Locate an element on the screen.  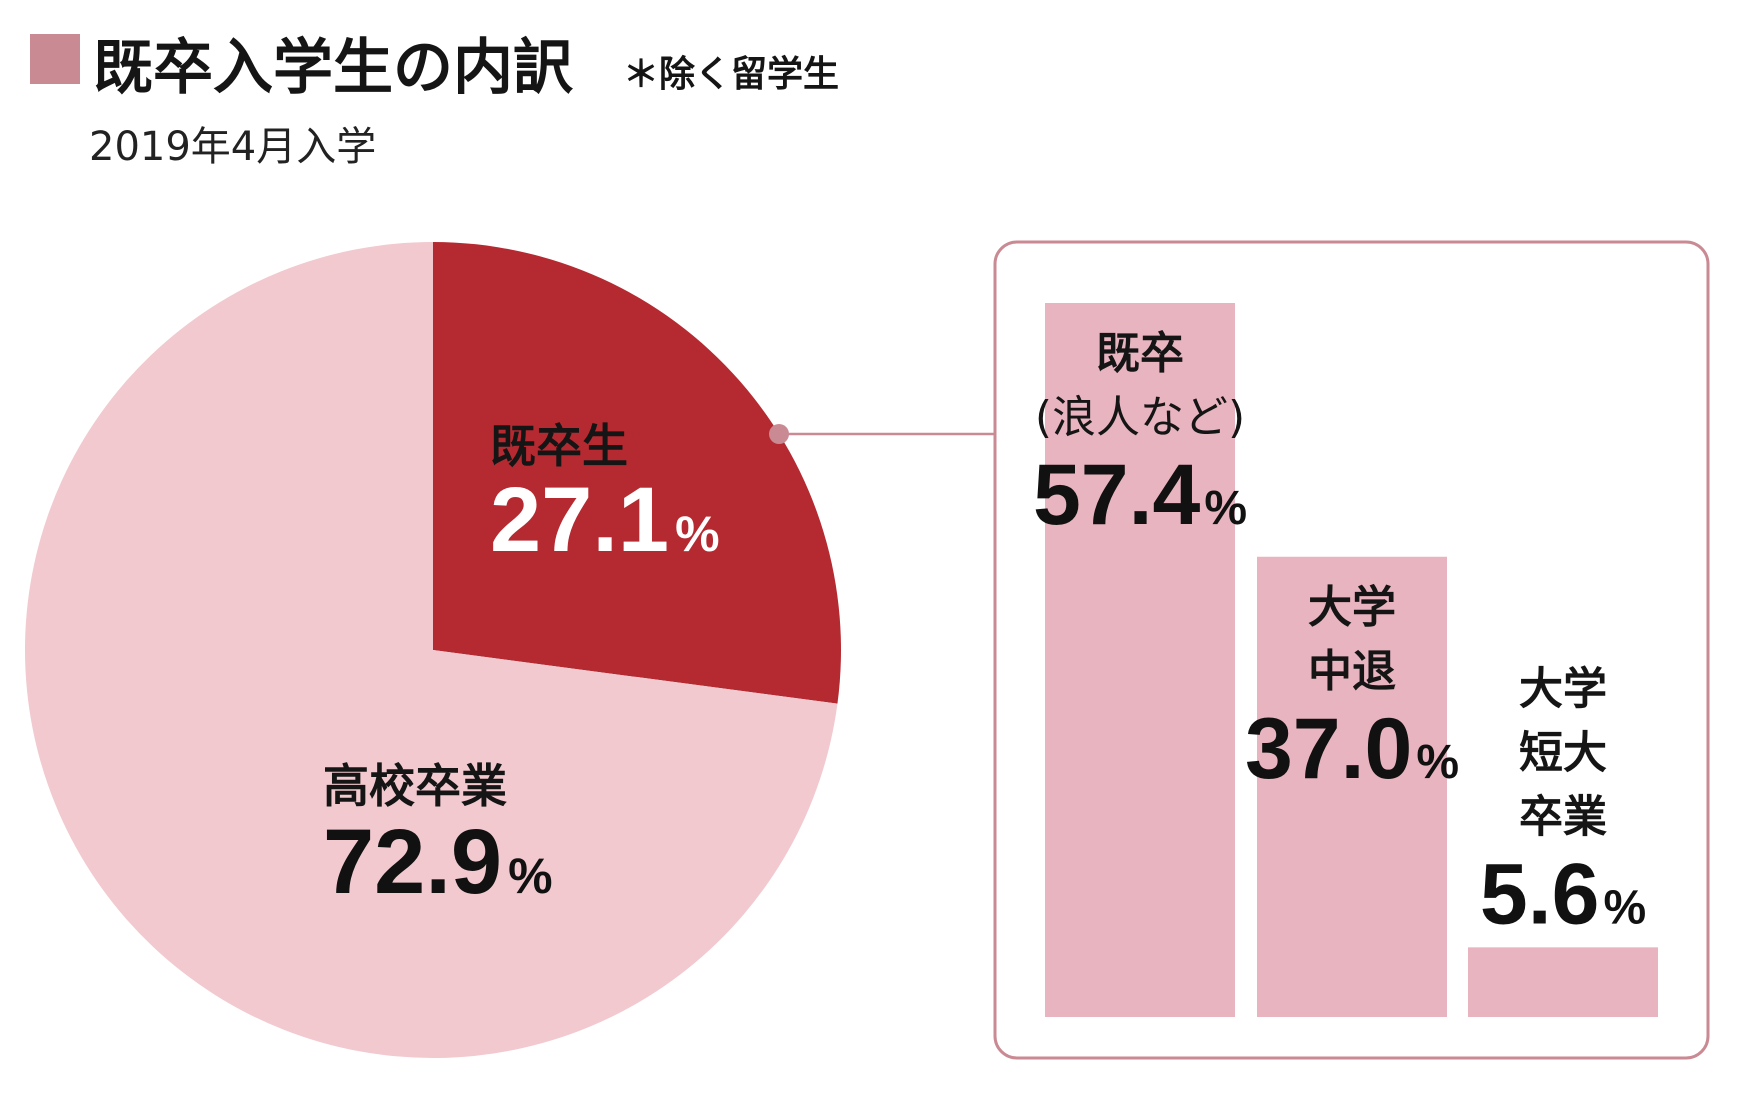
bar-value-1: 37.0% is located at coordinates (1352, 749).